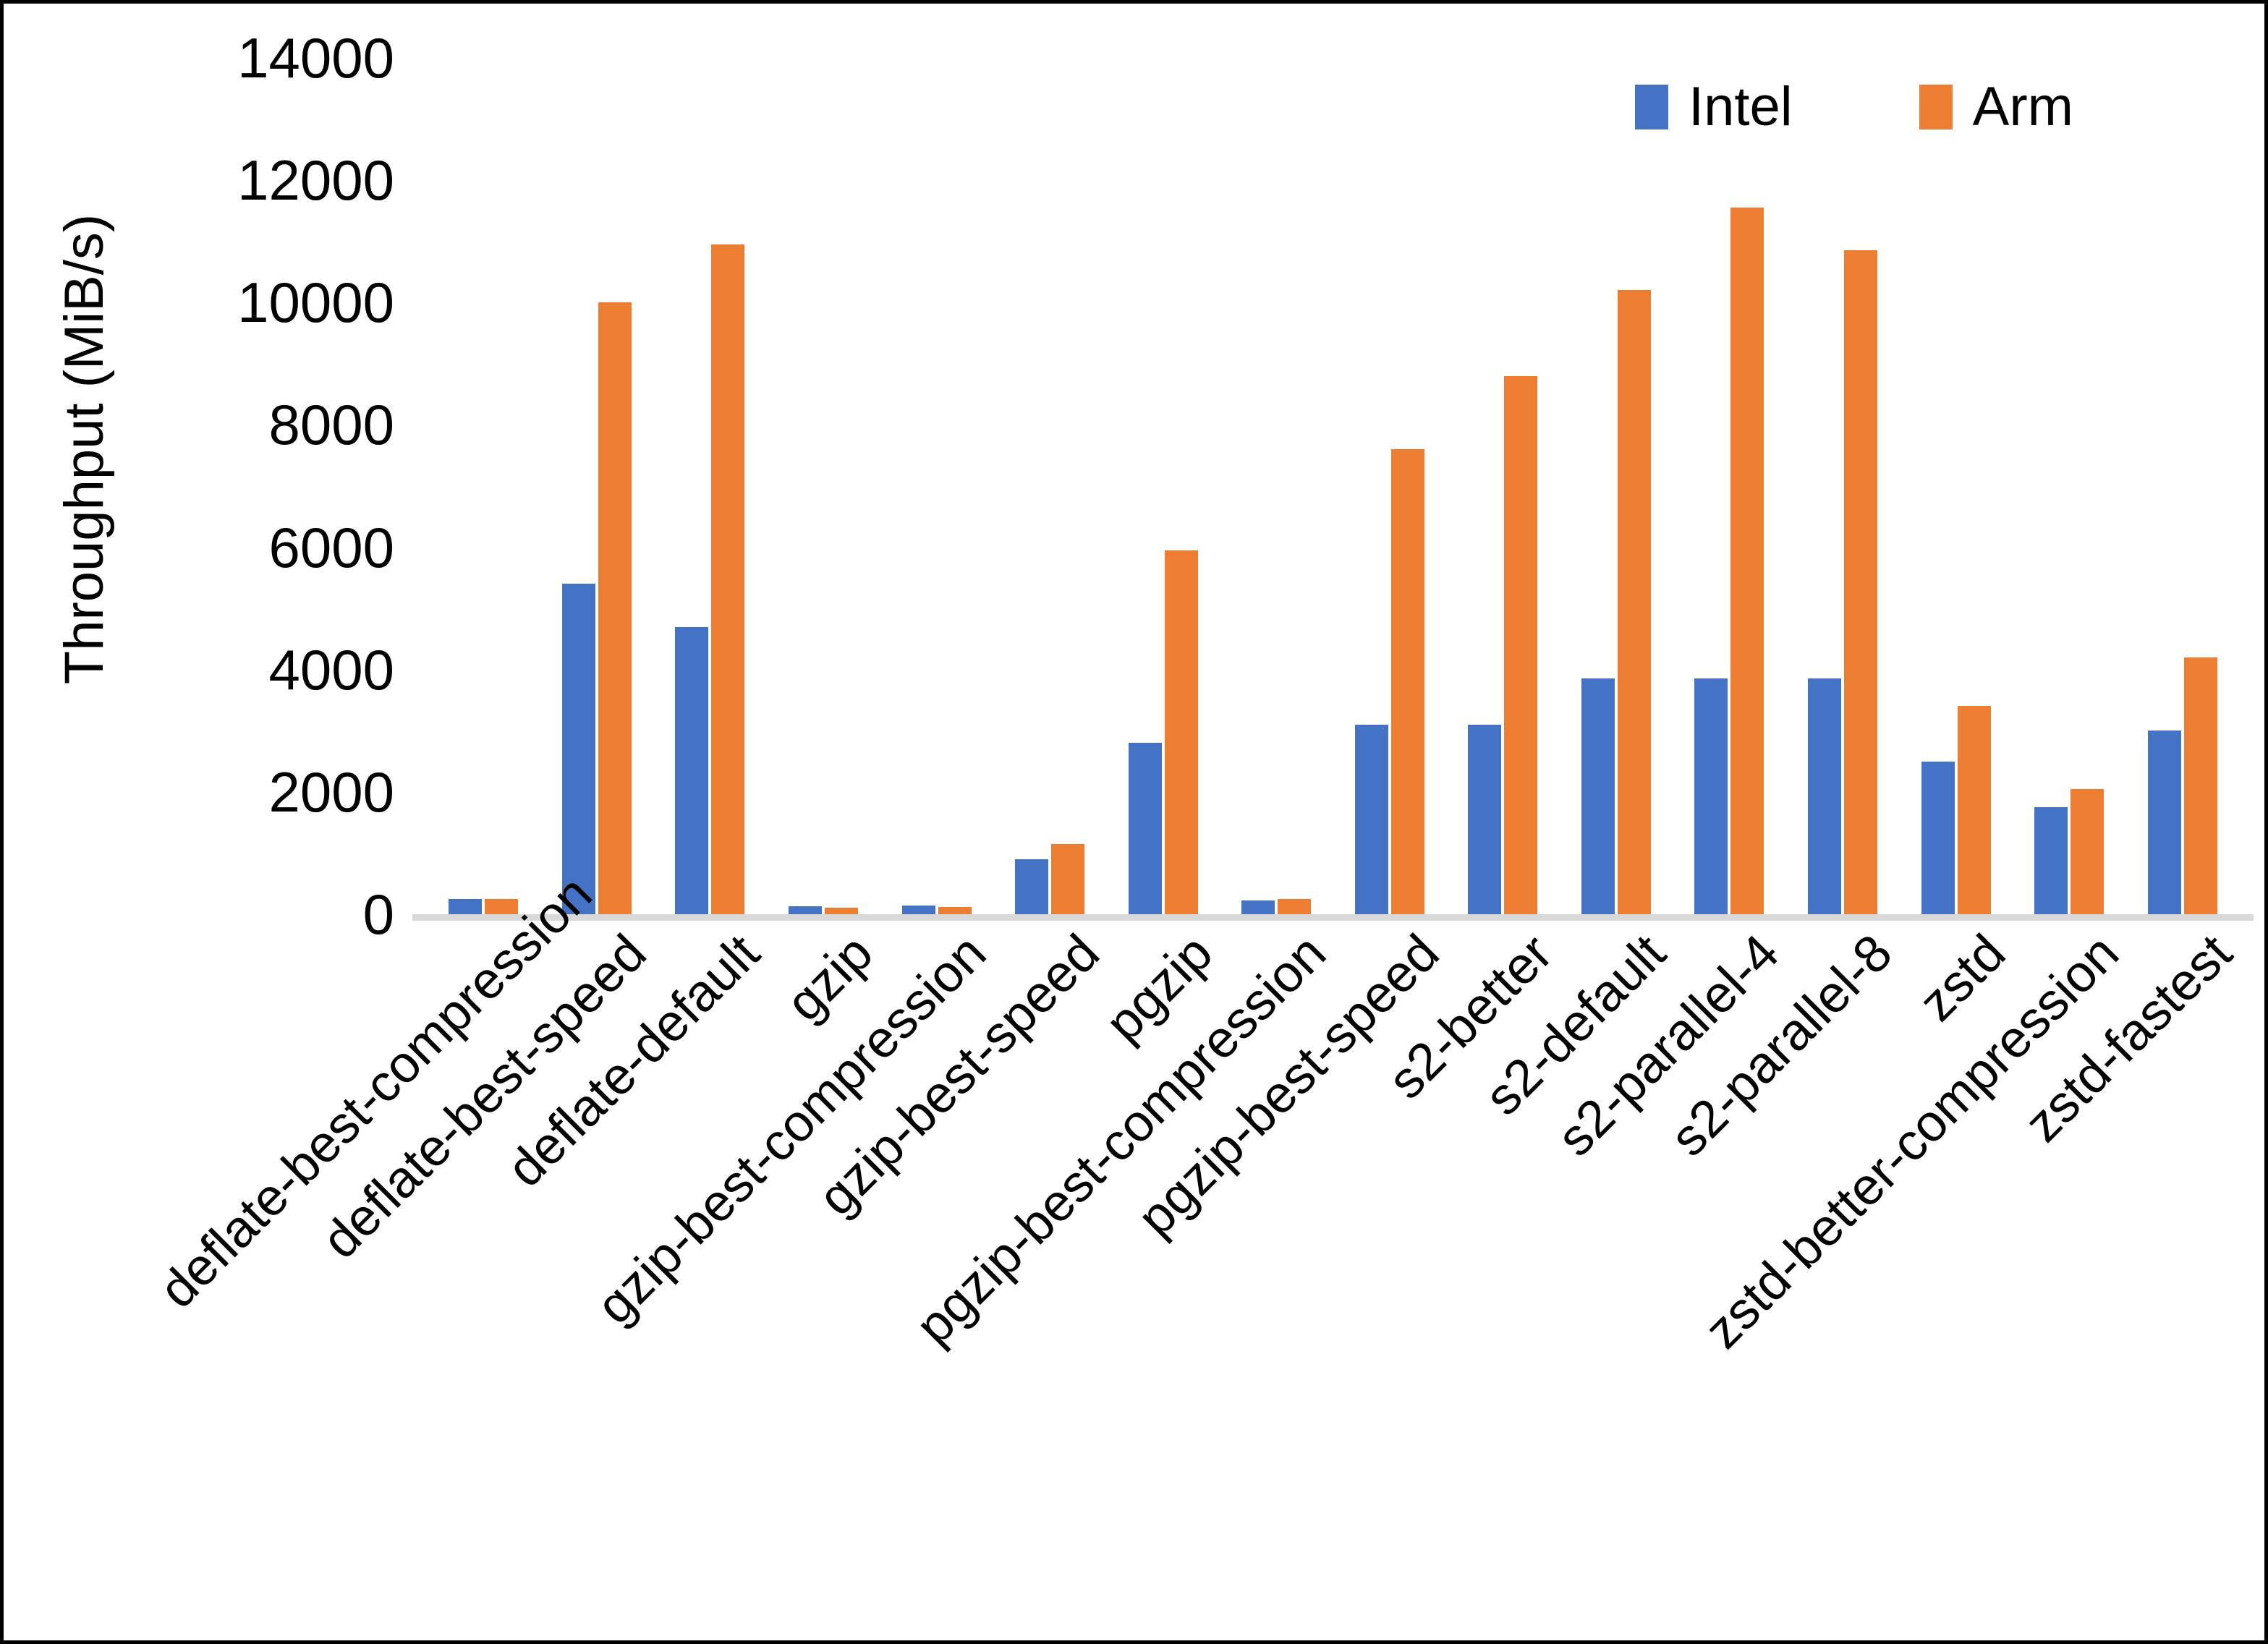 The image size is (2268, 1644). Describe the element at coordinates (331, 669) in the screenshot. I see `y-tick-label: 4000` at that location.